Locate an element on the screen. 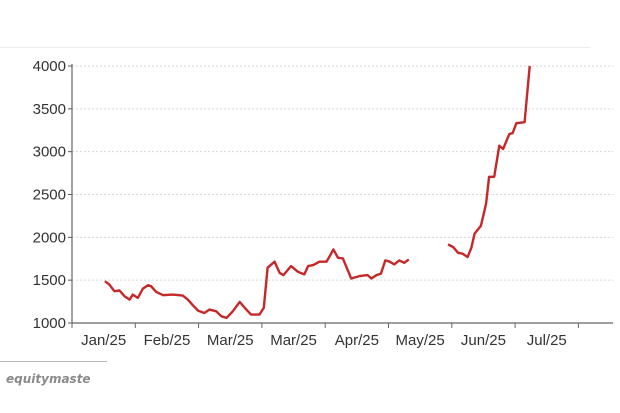  y-tick-label: 3000 is located at coordinates (49, 152).